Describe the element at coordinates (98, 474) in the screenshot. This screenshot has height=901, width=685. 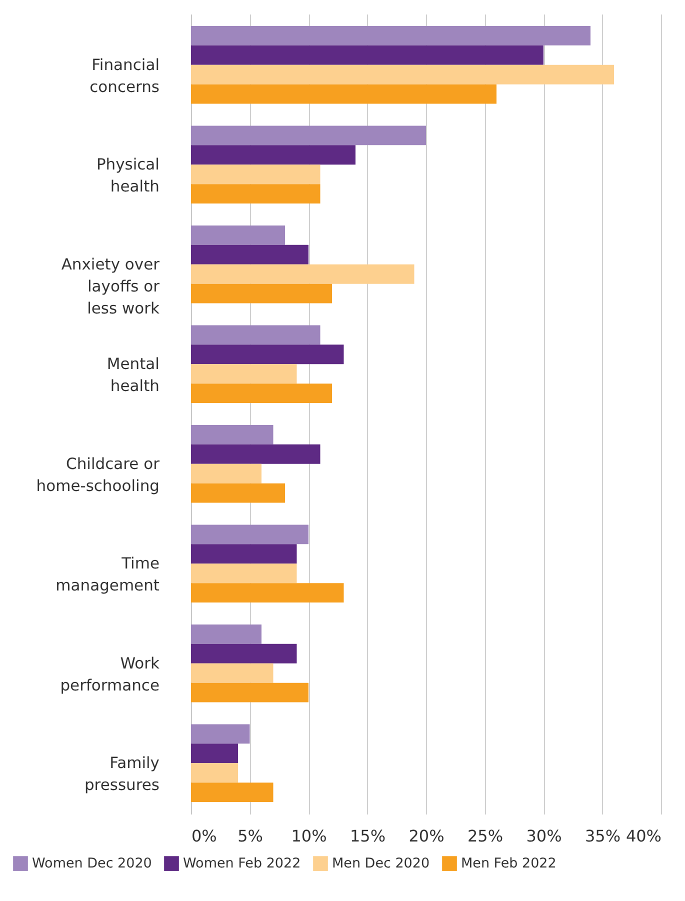
I see `y-tick-label: Childcare or home-schooling` at that location.